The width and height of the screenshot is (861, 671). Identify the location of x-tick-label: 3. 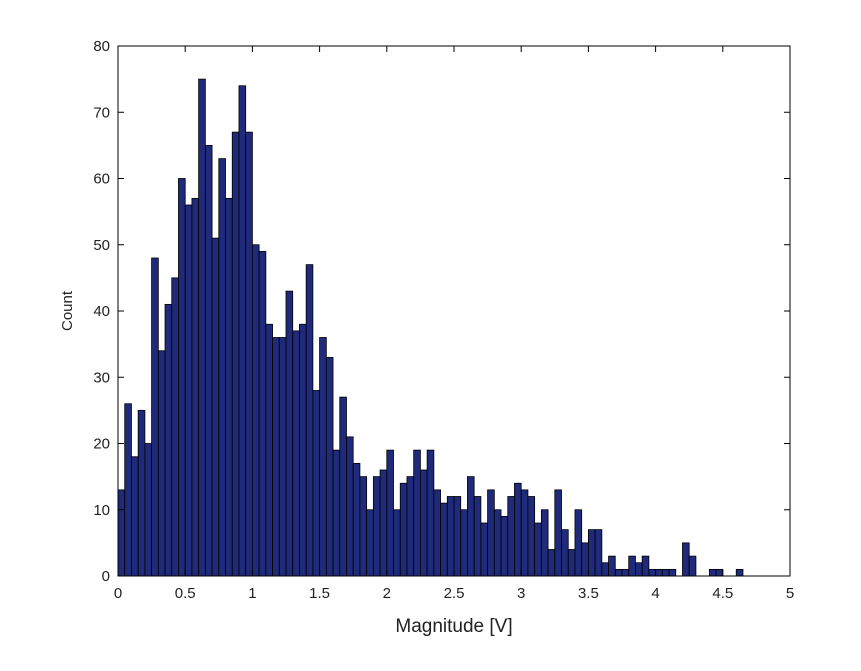
(521, 593).